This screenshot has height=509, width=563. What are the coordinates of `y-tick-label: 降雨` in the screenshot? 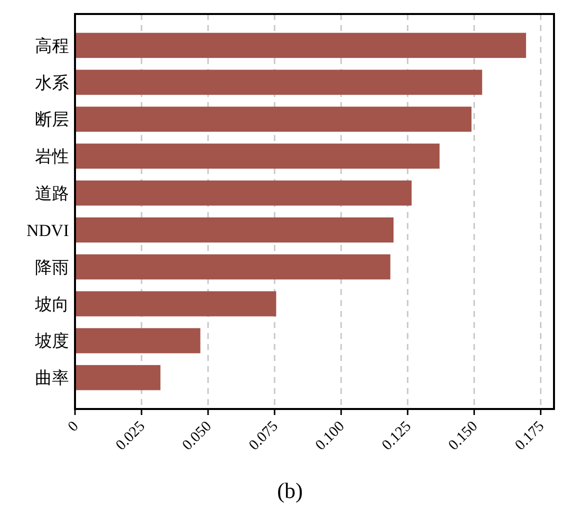 It's located at (52, 267).